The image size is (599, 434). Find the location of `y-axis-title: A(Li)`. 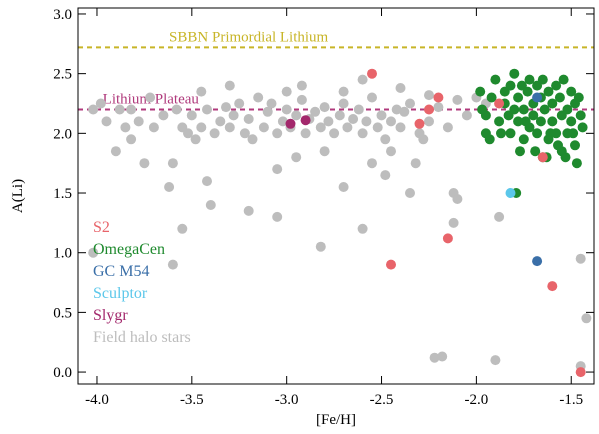

y-axis-title: A(Li) is located at coordinates (18, 196).